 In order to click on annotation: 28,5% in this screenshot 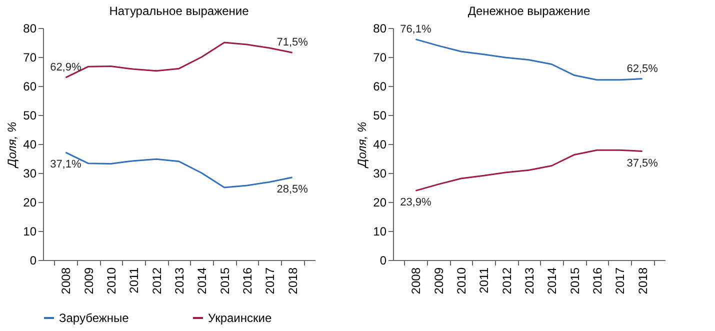, I will do `click(292, 189)`.